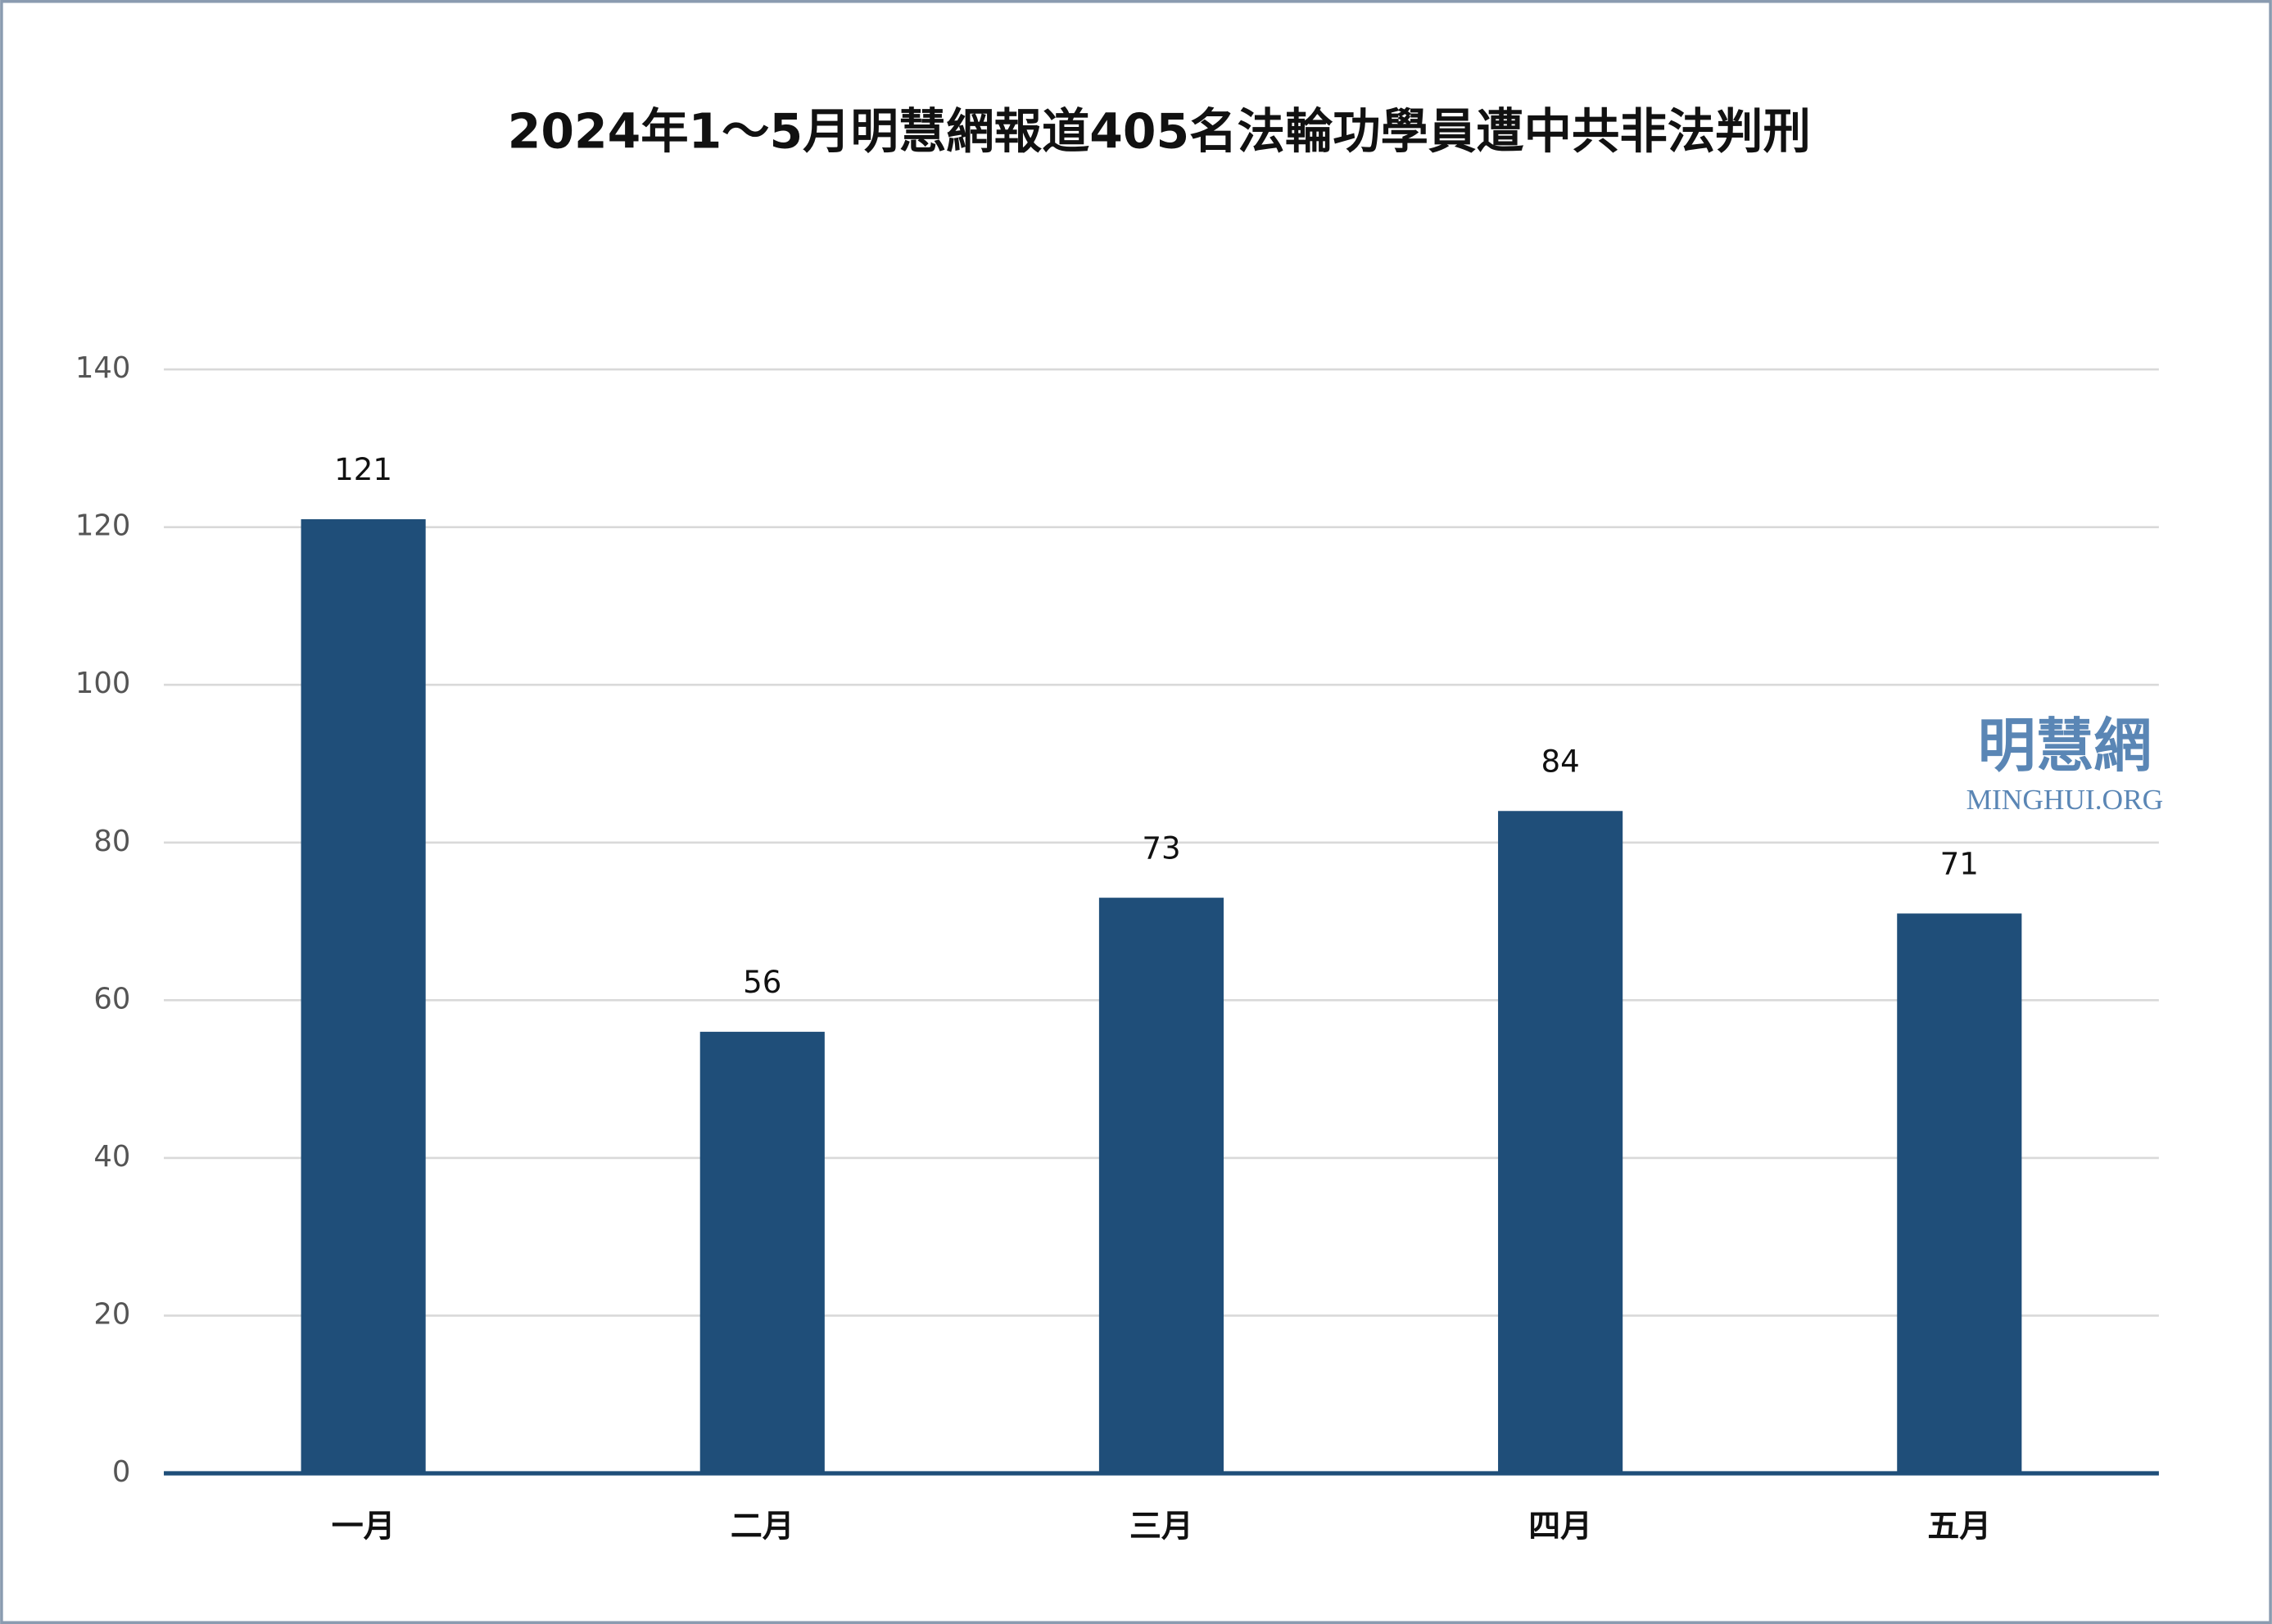  What do you see at coordinates (762, 1527) in the screenshot?
I see `x-tick-label: 二月` at bounding box center [762, 1527].